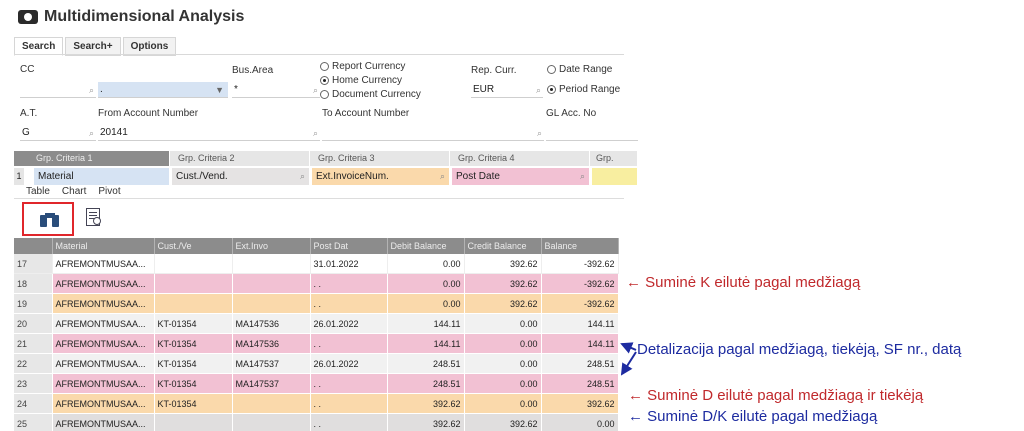 This screenshot has width=1024, height=431. I want to click on eye-icon, so click(28, 17).